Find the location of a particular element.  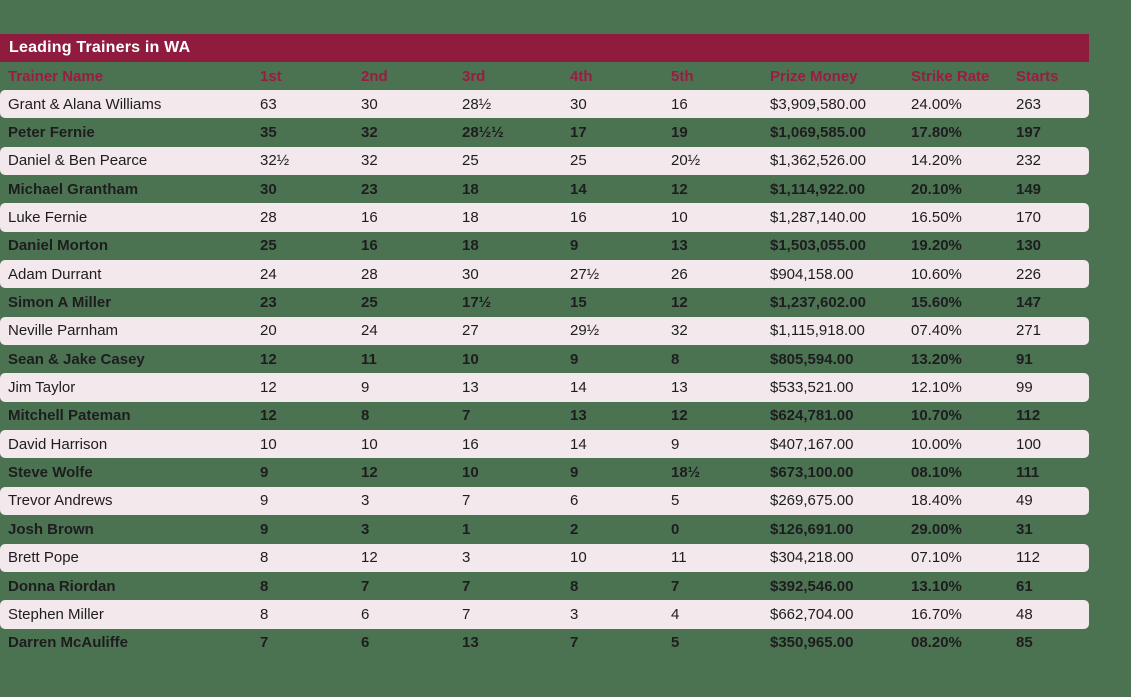

firsts-cell: 63 is located at coordinates (268, 104).